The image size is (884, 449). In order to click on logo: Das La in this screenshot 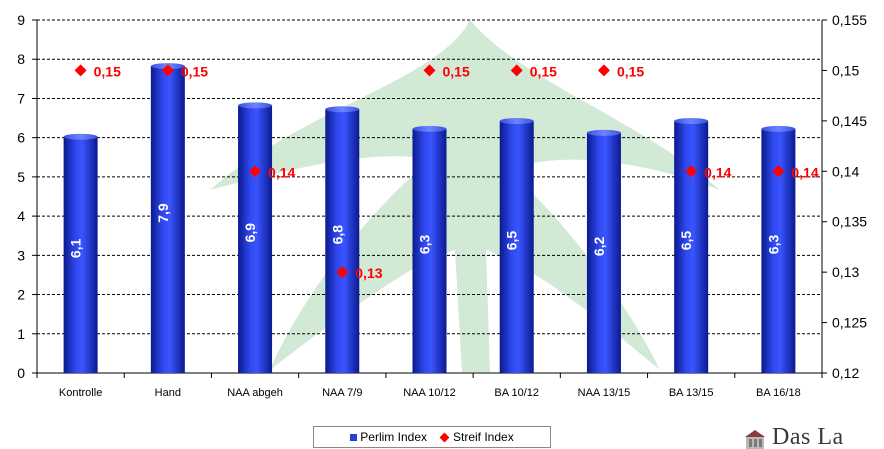, I will do `click(814, 436)`.